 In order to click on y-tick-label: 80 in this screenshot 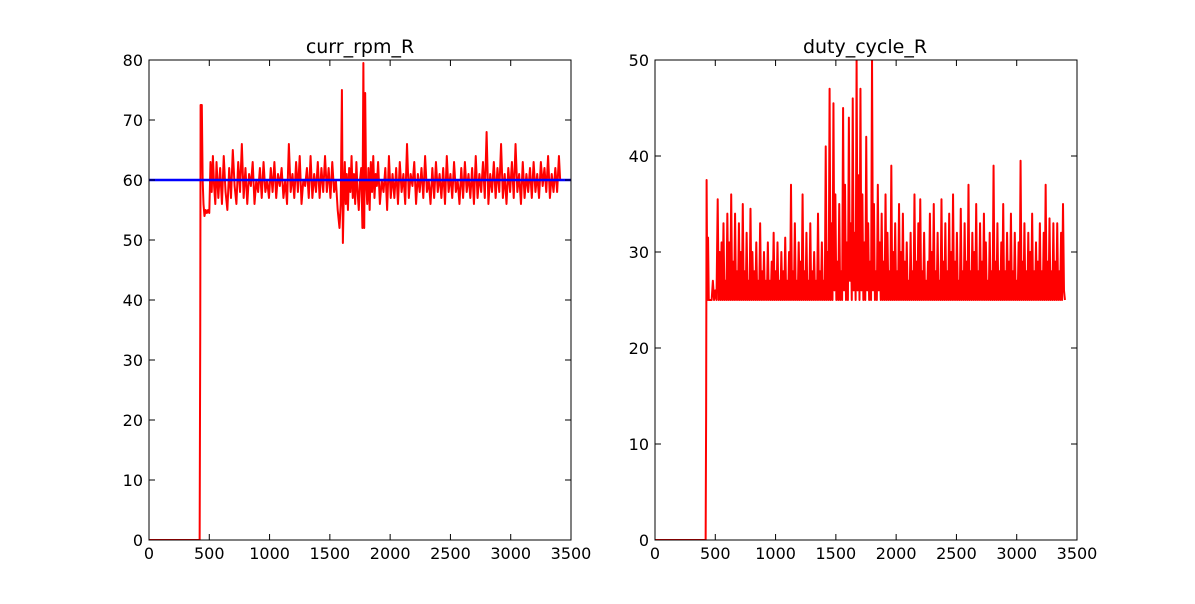, I will do `click(133, 60)`.